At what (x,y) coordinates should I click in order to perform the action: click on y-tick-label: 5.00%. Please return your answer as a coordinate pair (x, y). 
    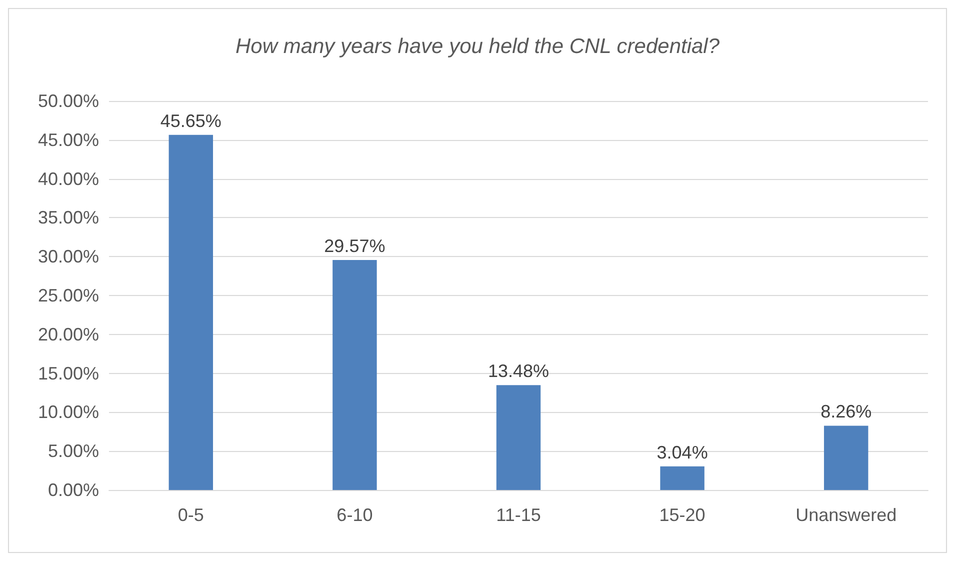
    Looking at the image, I should click on (73, 451).